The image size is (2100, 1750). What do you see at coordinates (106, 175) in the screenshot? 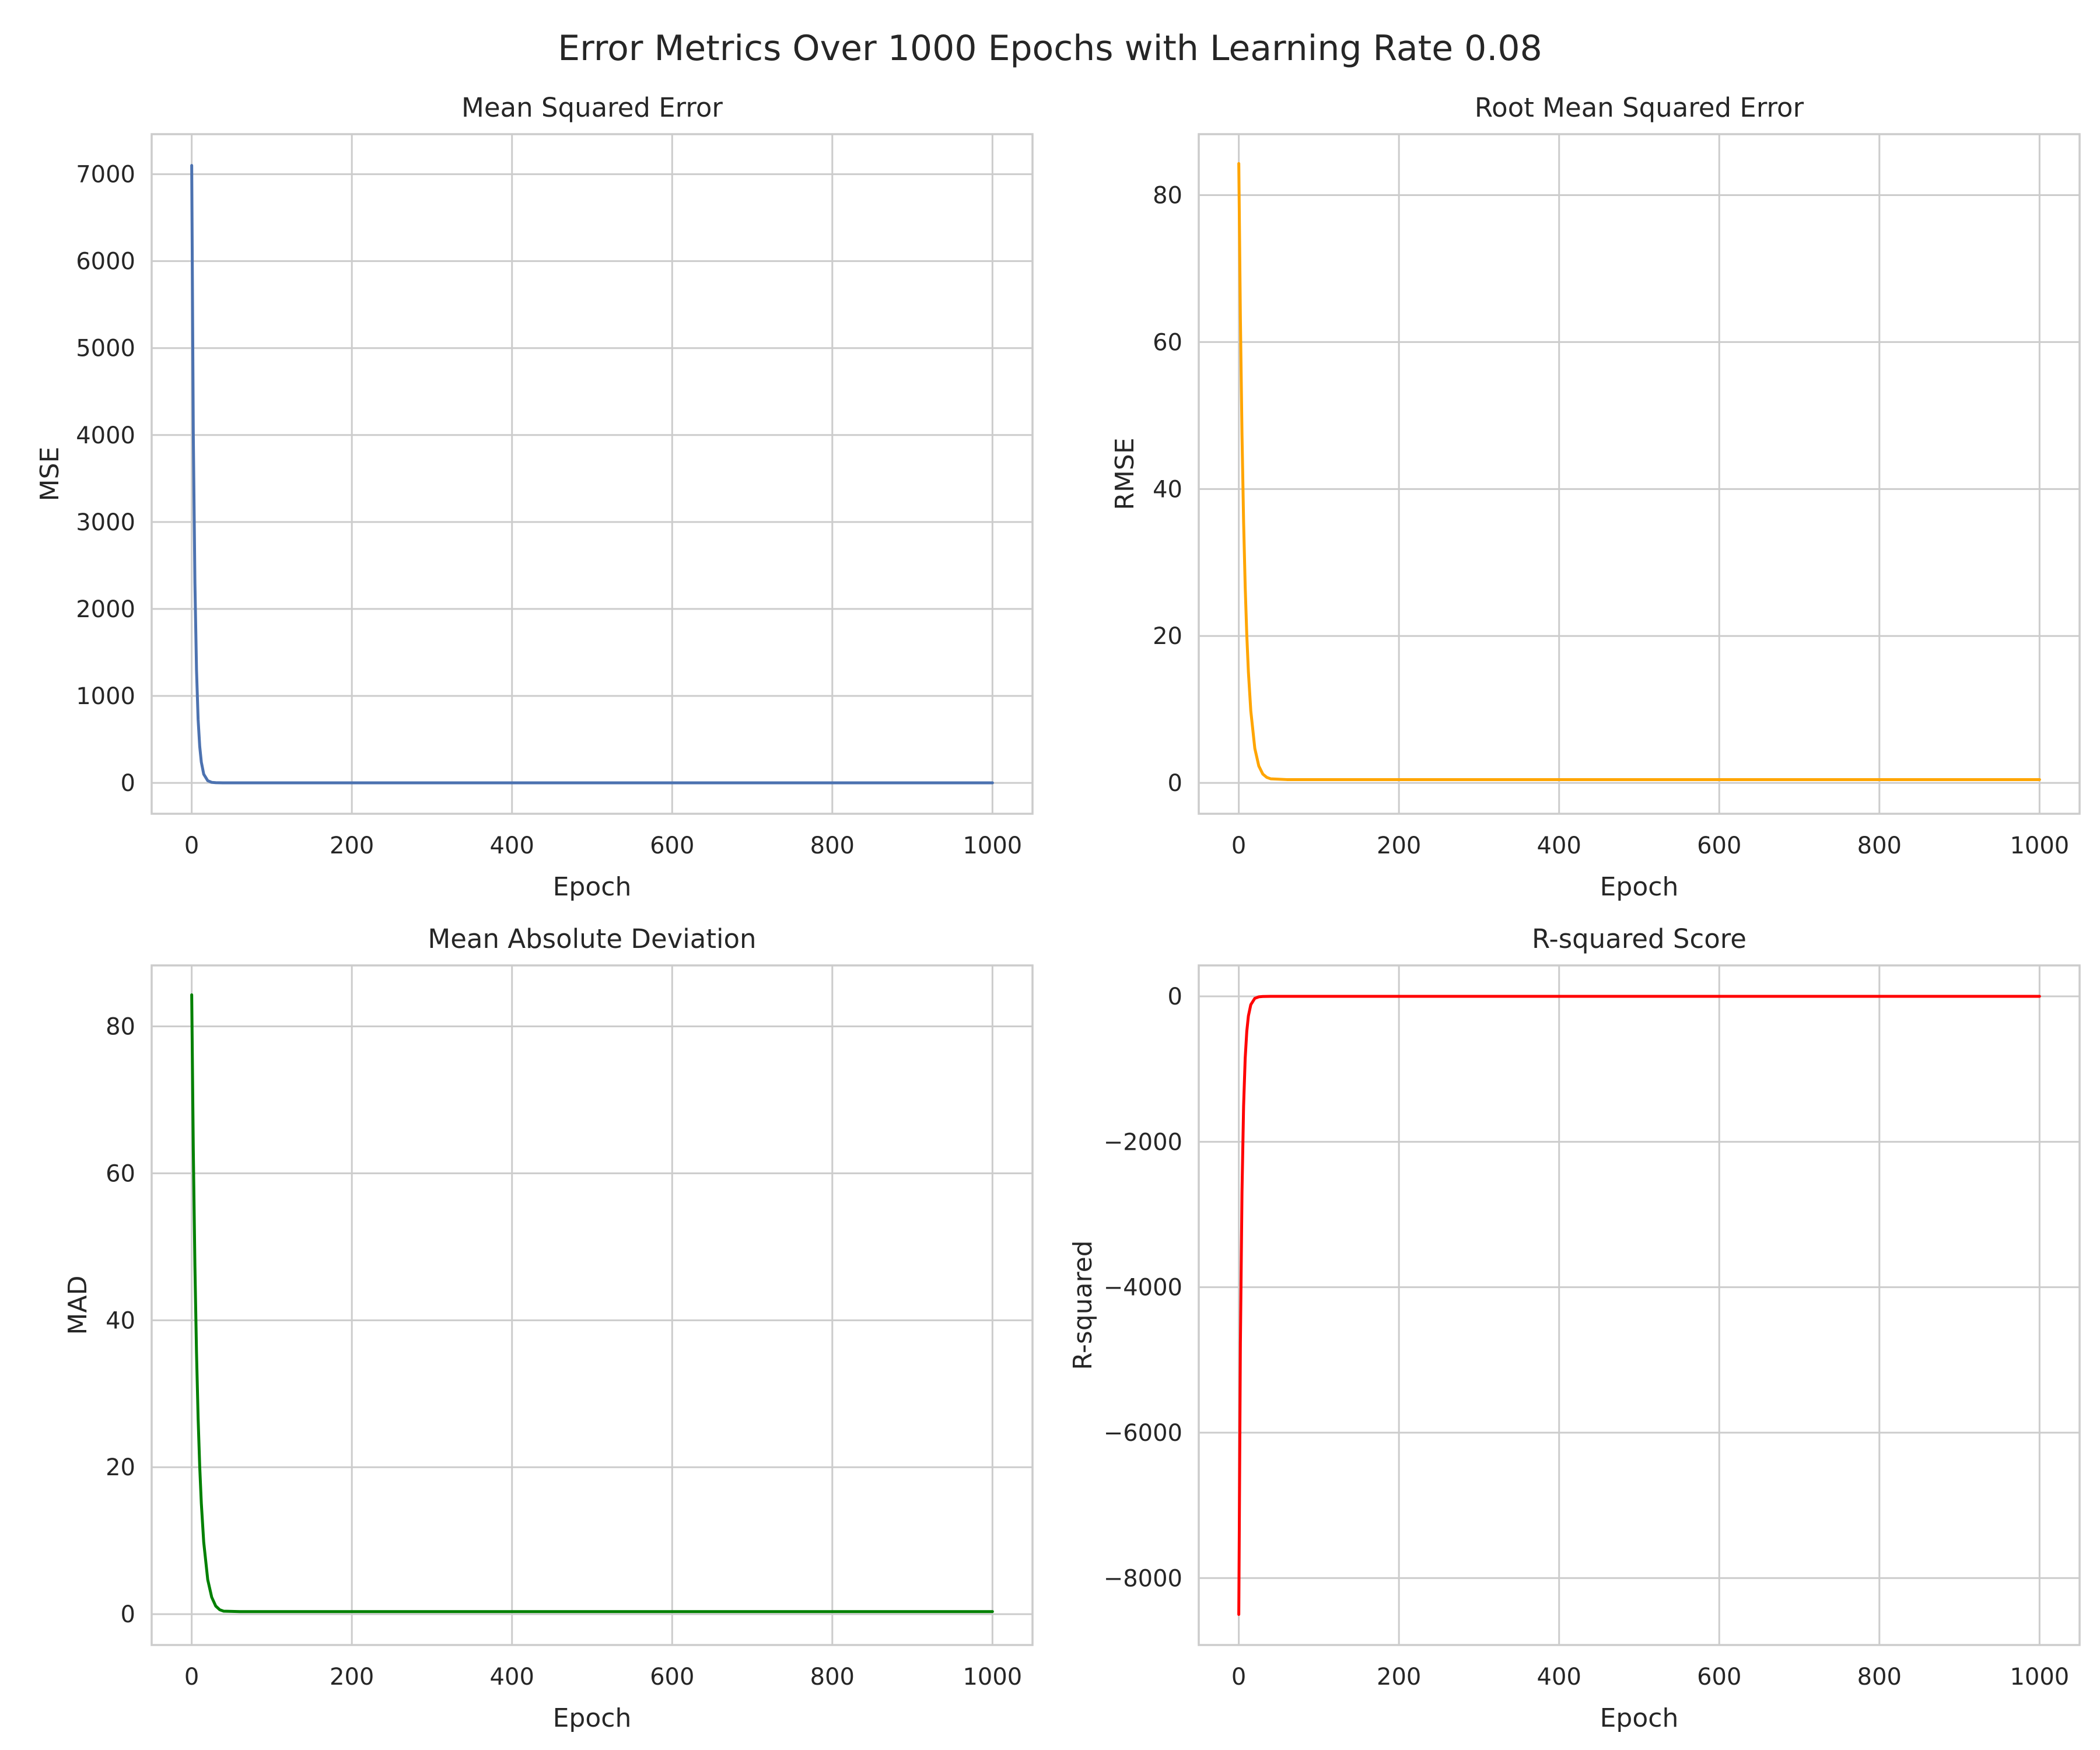
I see `mse-y-tick-label: 7000` at bounding box center [106, 175].